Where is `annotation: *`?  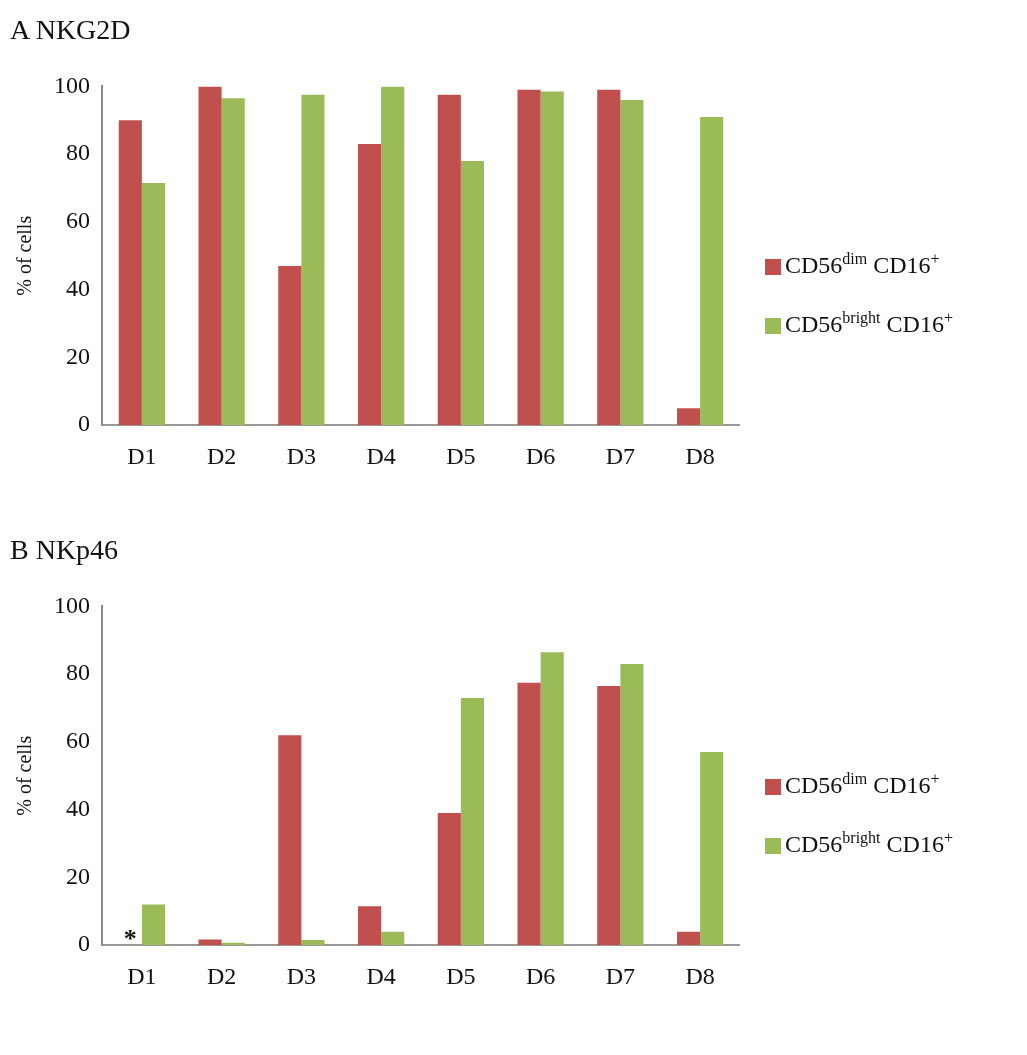
annotation: * is located at coordinates (130, 938).